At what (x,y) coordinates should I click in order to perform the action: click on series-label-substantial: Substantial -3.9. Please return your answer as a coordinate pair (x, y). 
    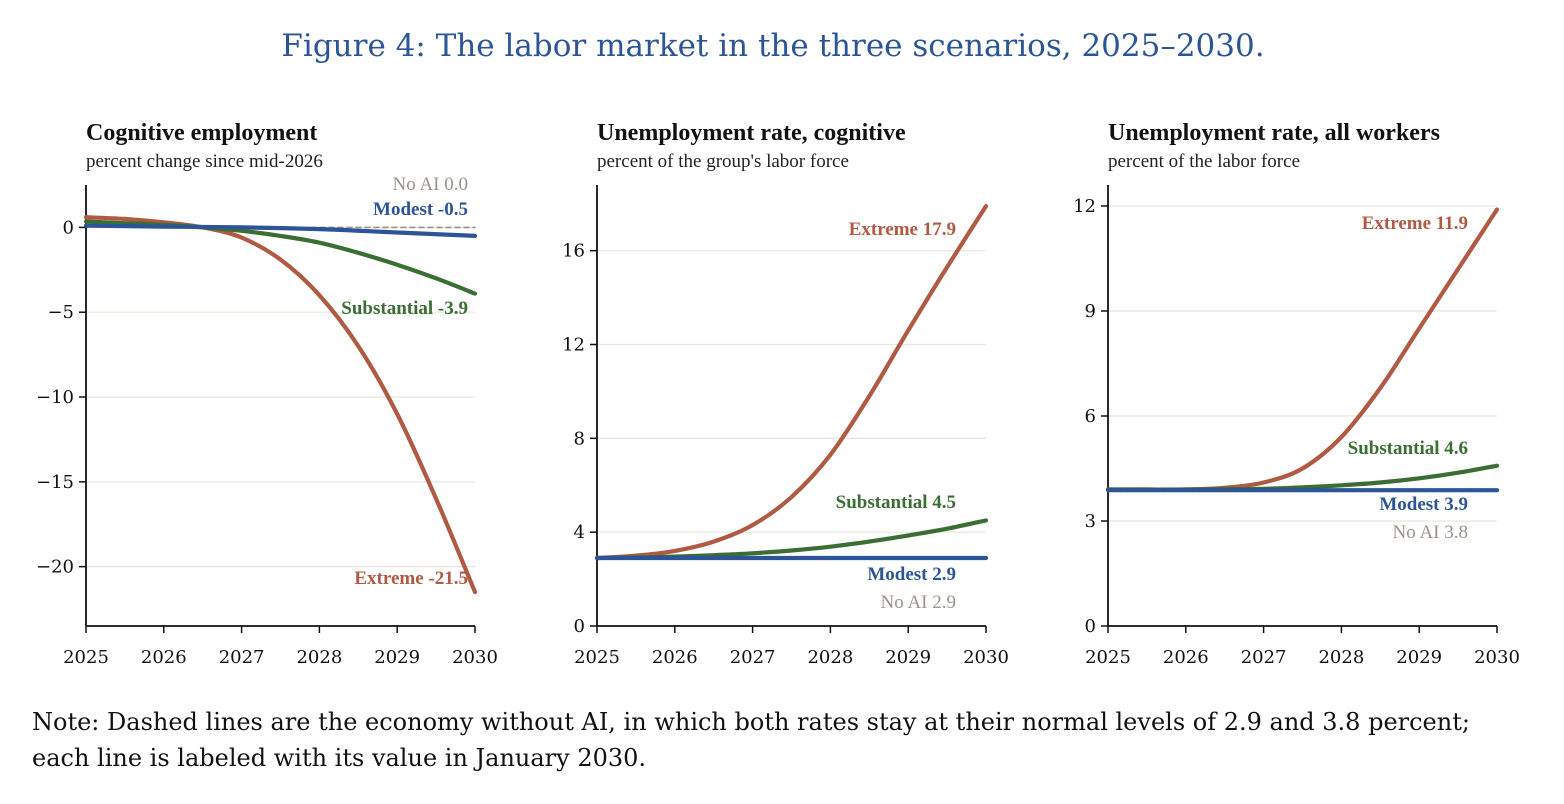
    Looking at the image, I should click on (404, 308).